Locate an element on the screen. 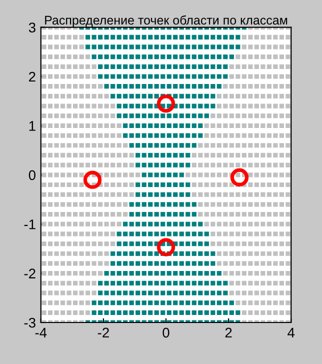  y-tick-label: -2 is located at coordinates (30, 273).